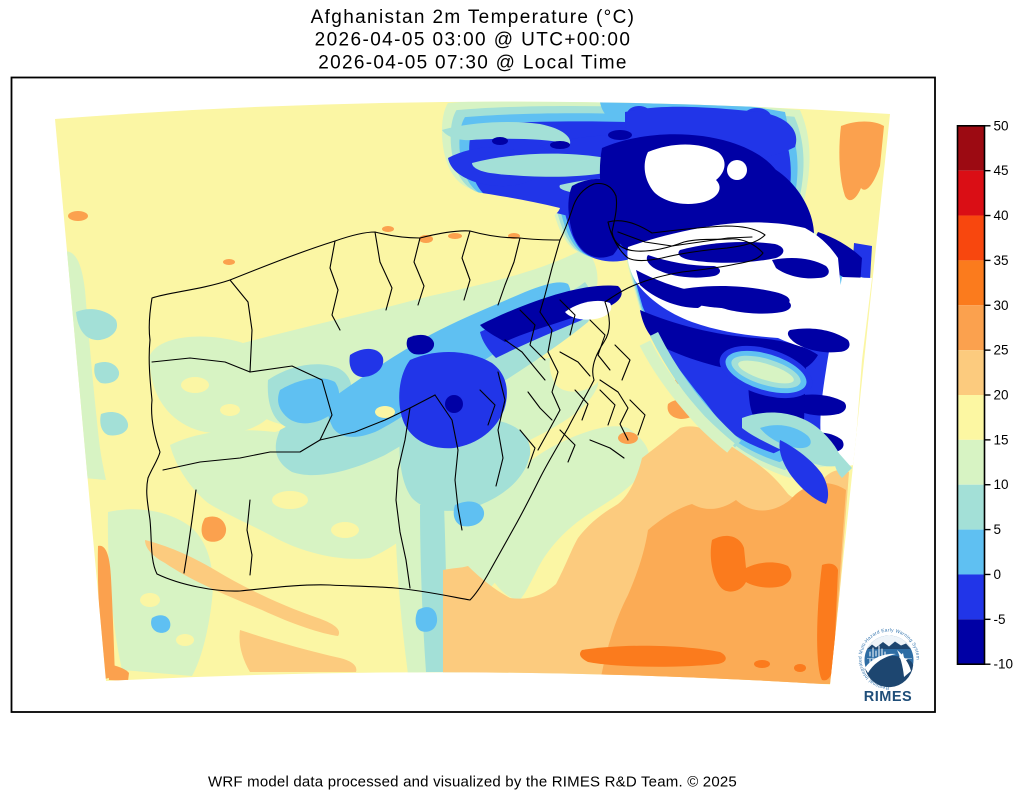  I want to click on svg-text:Afghanistan 2m Temperature (°C: Afghanistan 2m Temperature (°C), so click(473, 17).